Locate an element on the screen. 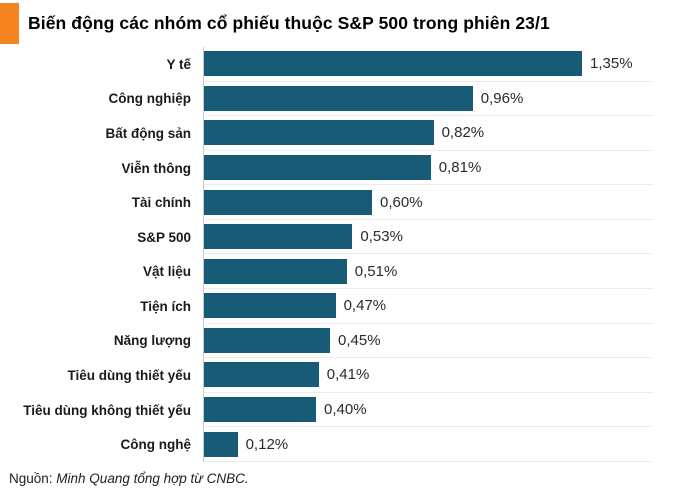  chart-row: Tiêu dùng không thiết yếu 0,40% is located at coordinates (350, 410).